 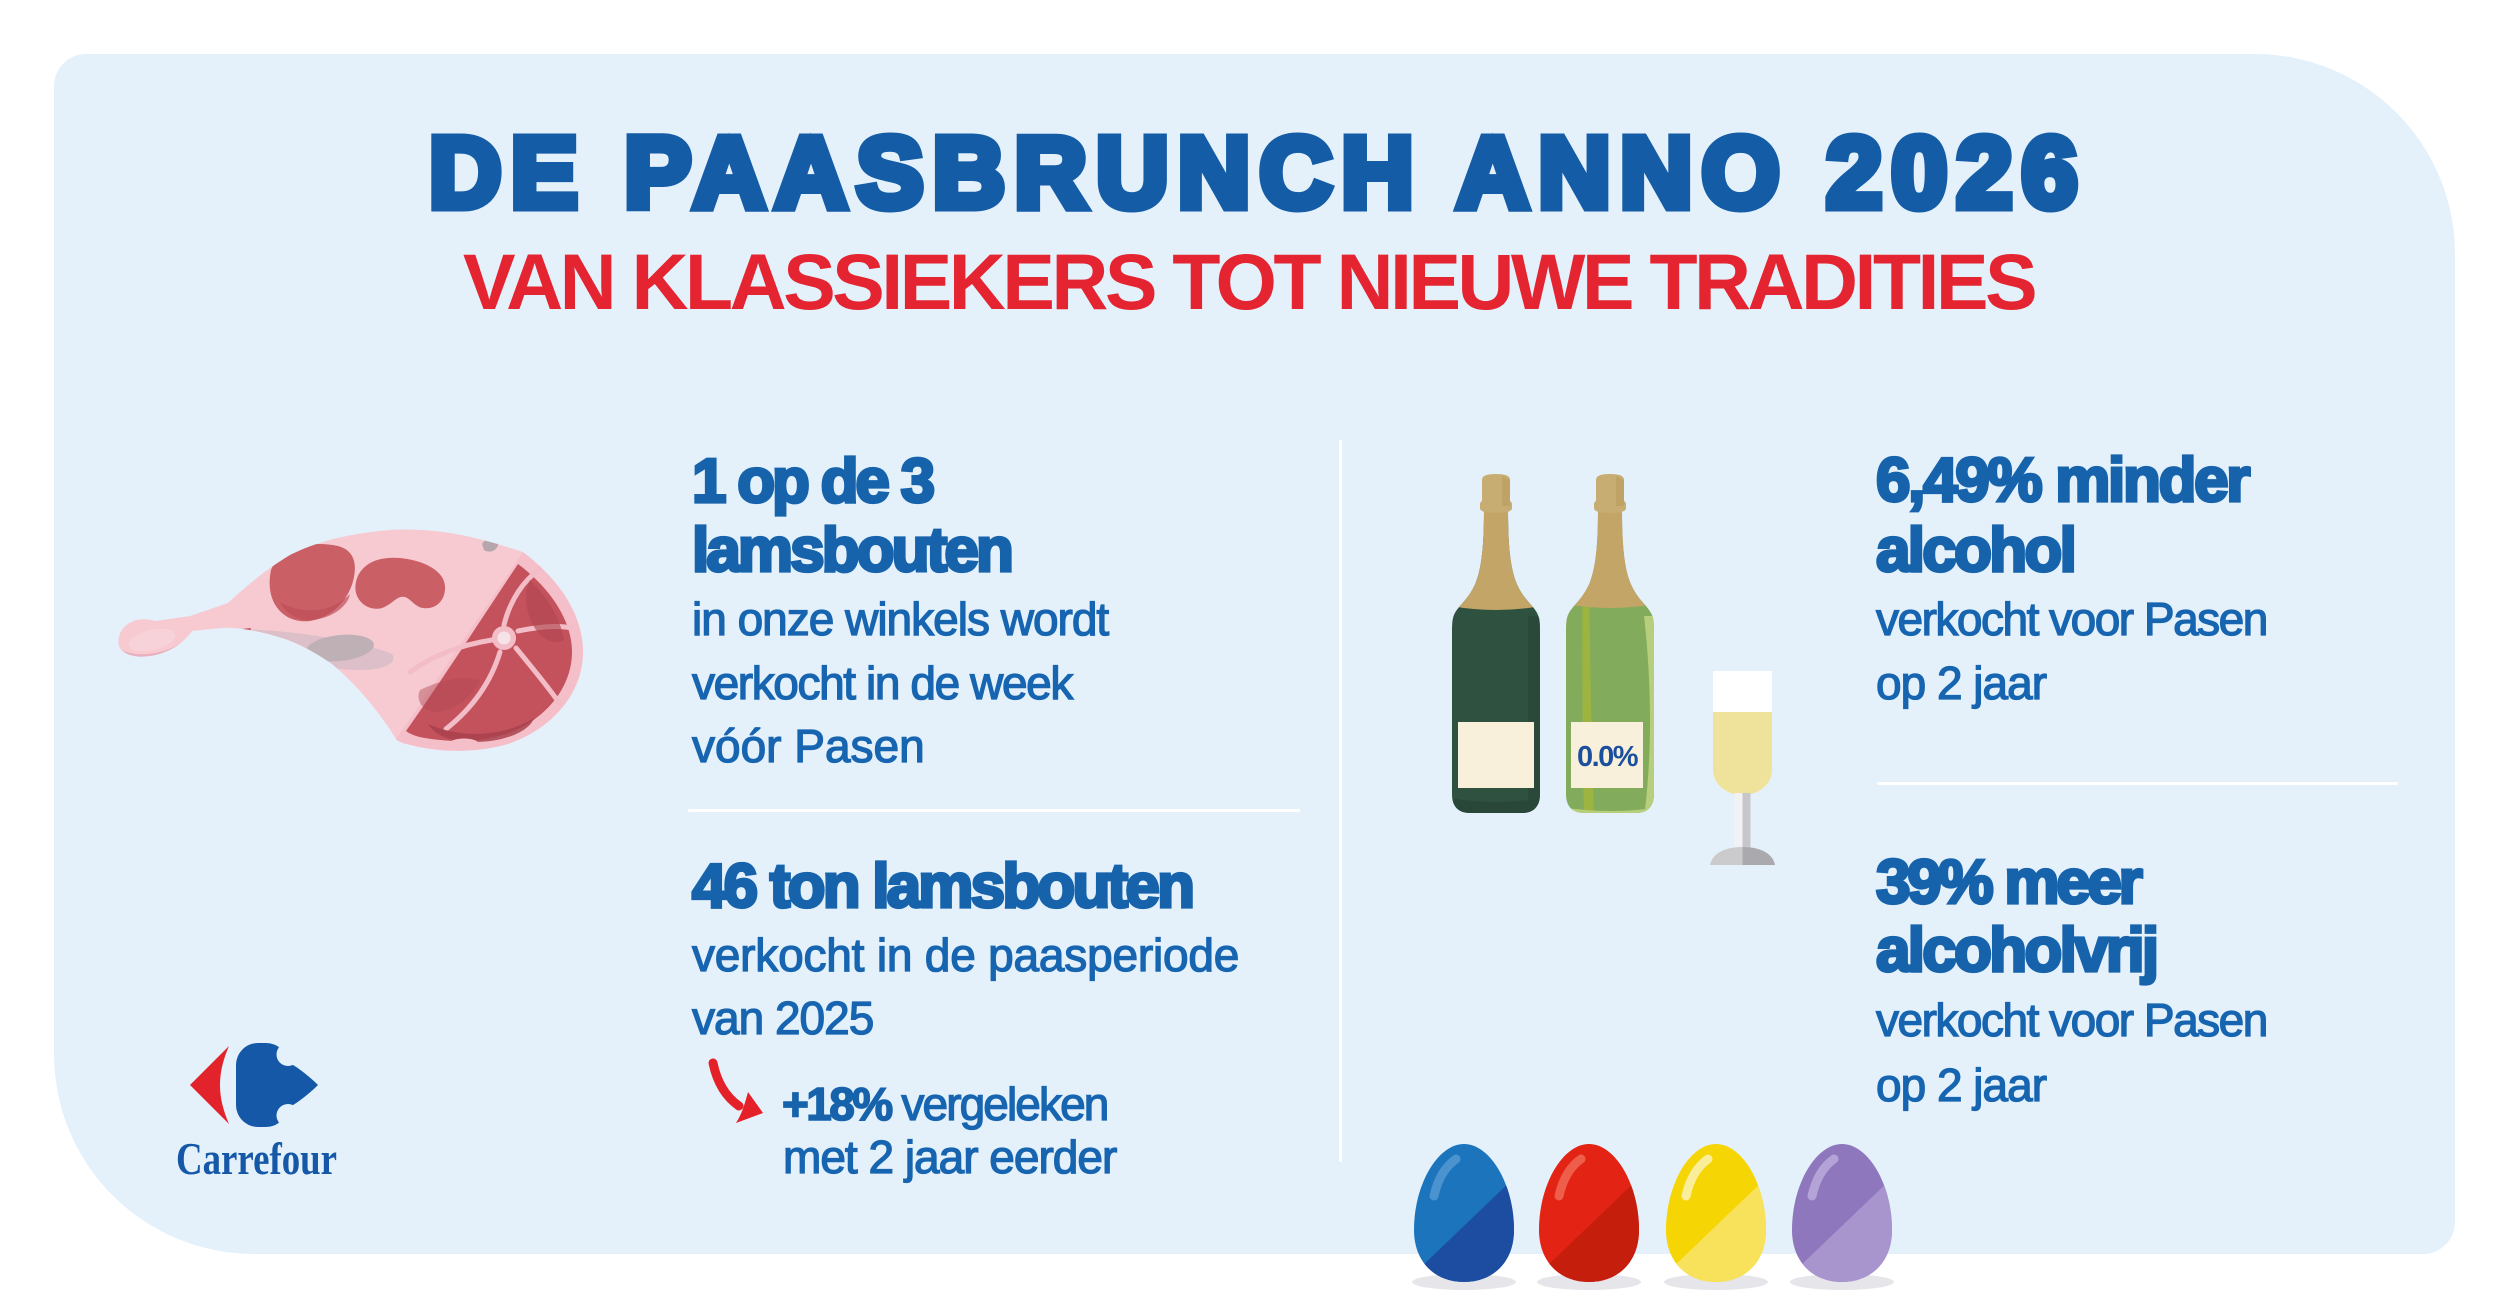 I want to click on svg-text: 0.0%, so click(x=1608, y=757).